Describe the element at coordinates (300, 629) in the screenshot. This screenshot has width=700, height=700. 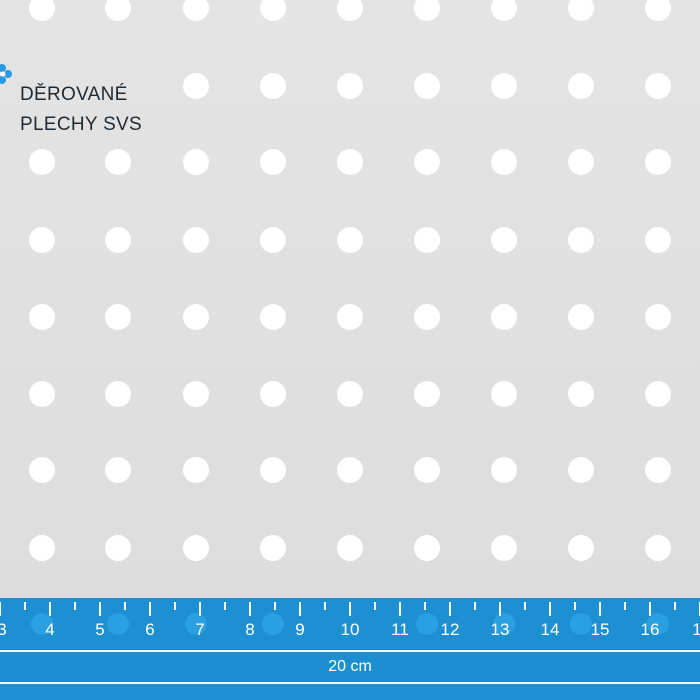
I see `ruler-number: 9` at that location.